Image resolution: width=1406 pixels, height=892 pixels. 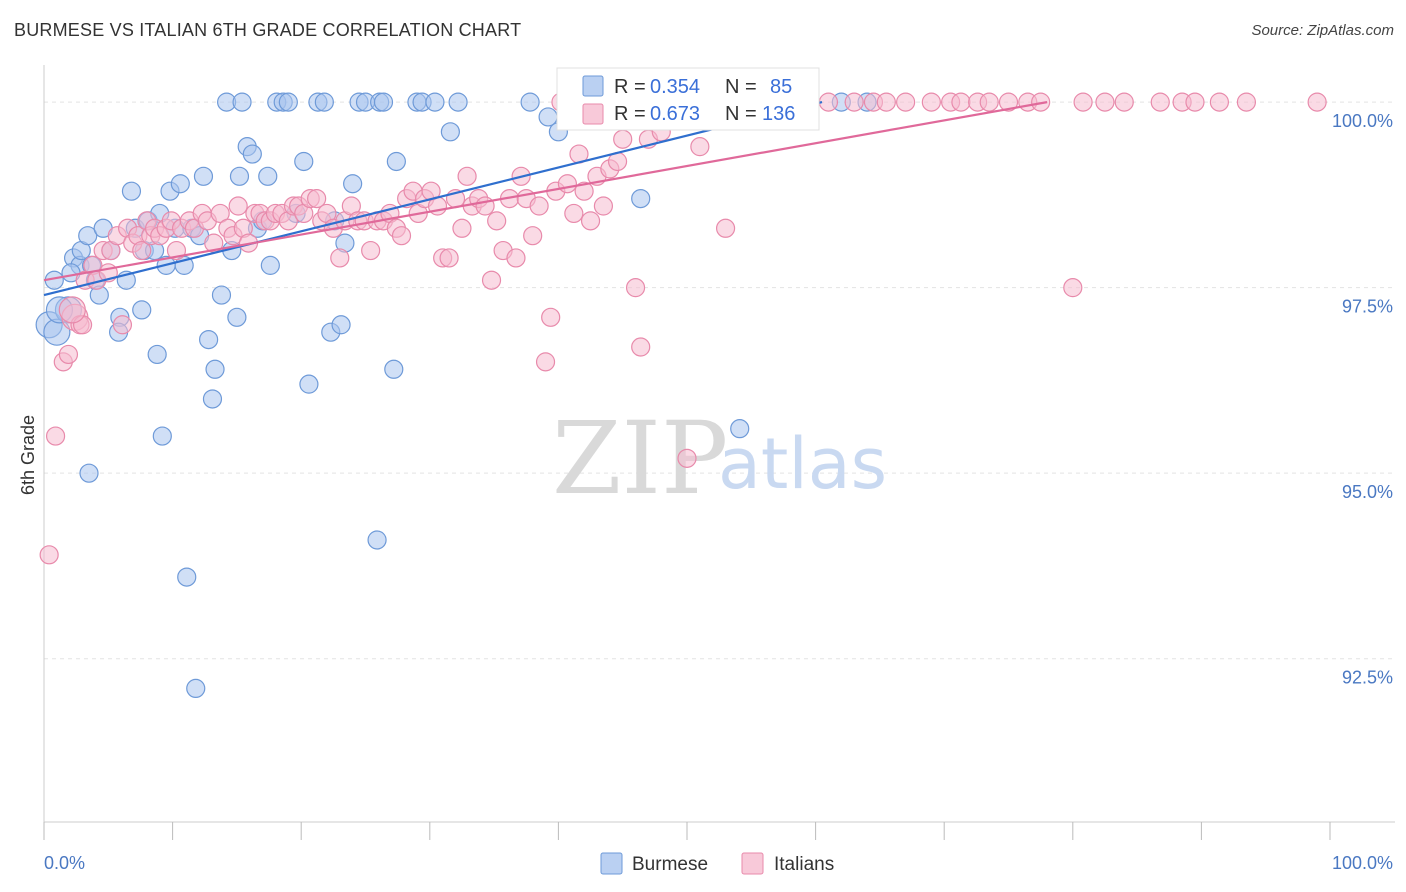 What do you see at coordinates (670, 864) in the screenshot?
I see `legend-burmese-label: Burmese` at bounding box center [670, 864].